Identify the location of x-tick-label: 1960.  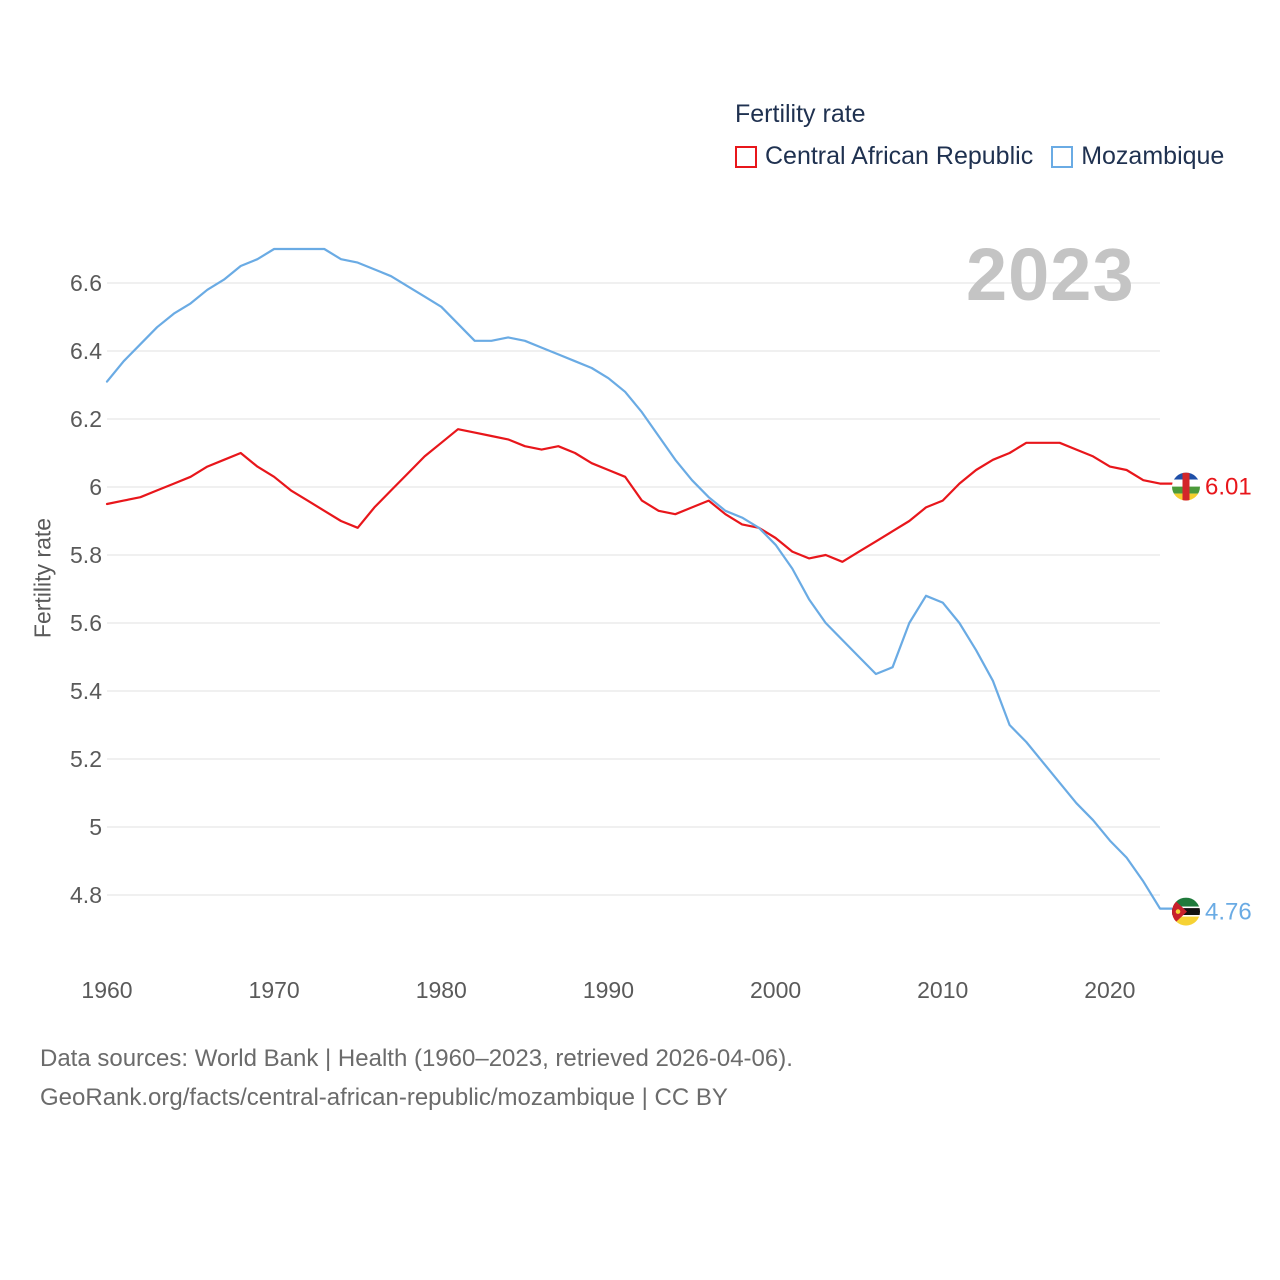
(106, 990).